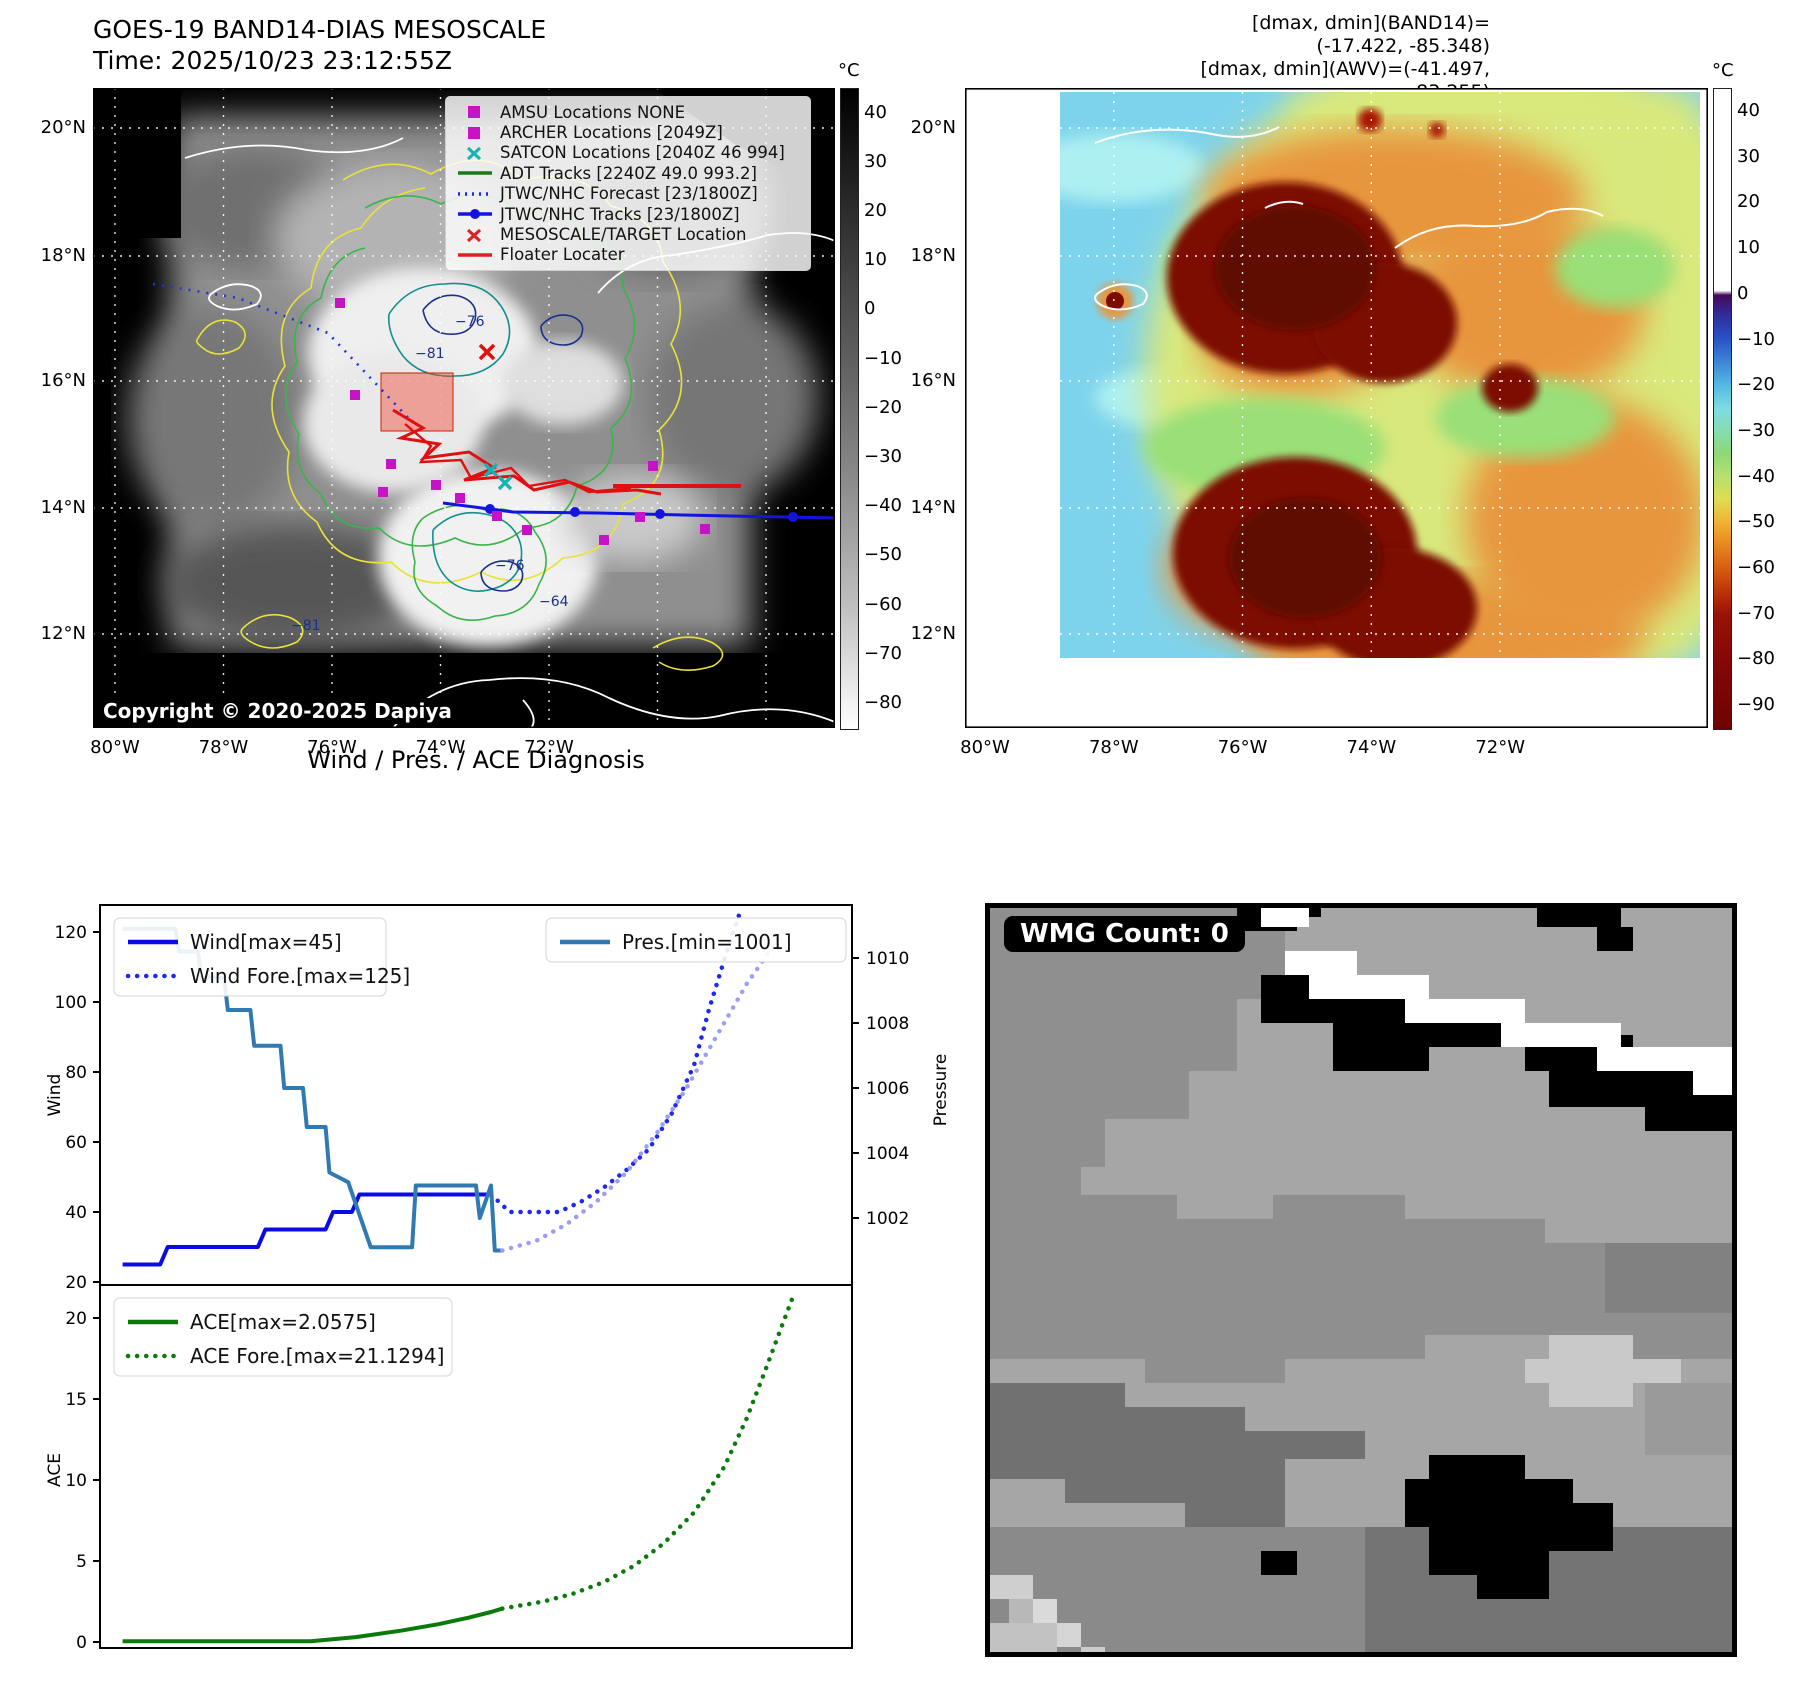 This screenshot has width=1797, height=1690. What do you see at coordinates (71, 933) in the screenshot?
I see `axis-tick-label: 120` at bounding box center [71, 933].